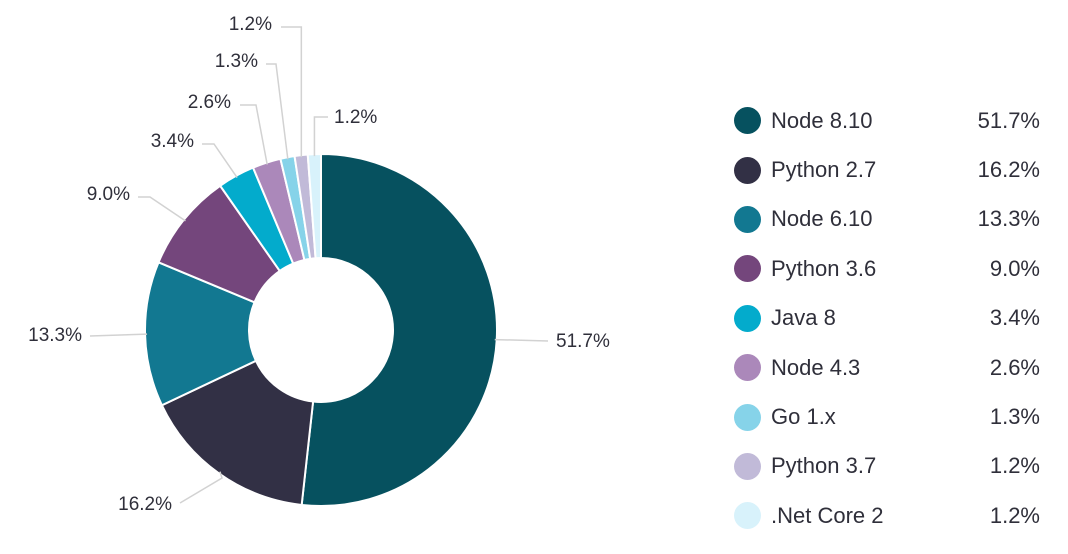  I want to click on legend-value: 13.3%, so click(1008, 219).